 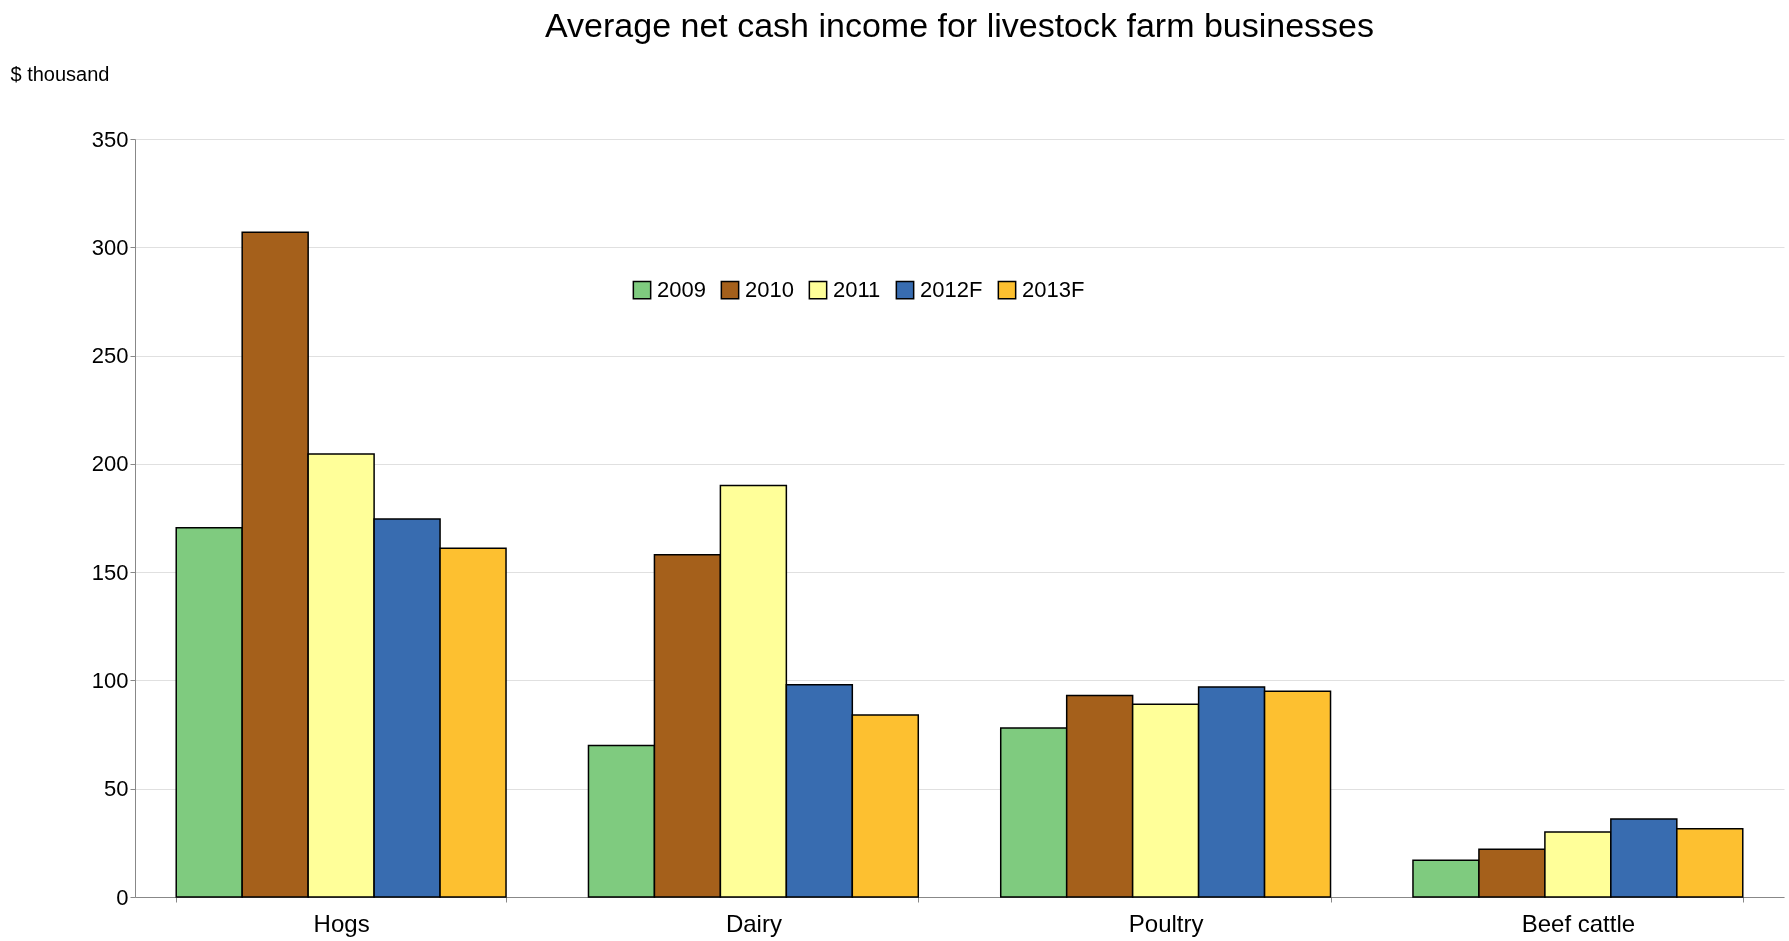 I want to click on y-tick-label: 350, so click(x=110, y=139).